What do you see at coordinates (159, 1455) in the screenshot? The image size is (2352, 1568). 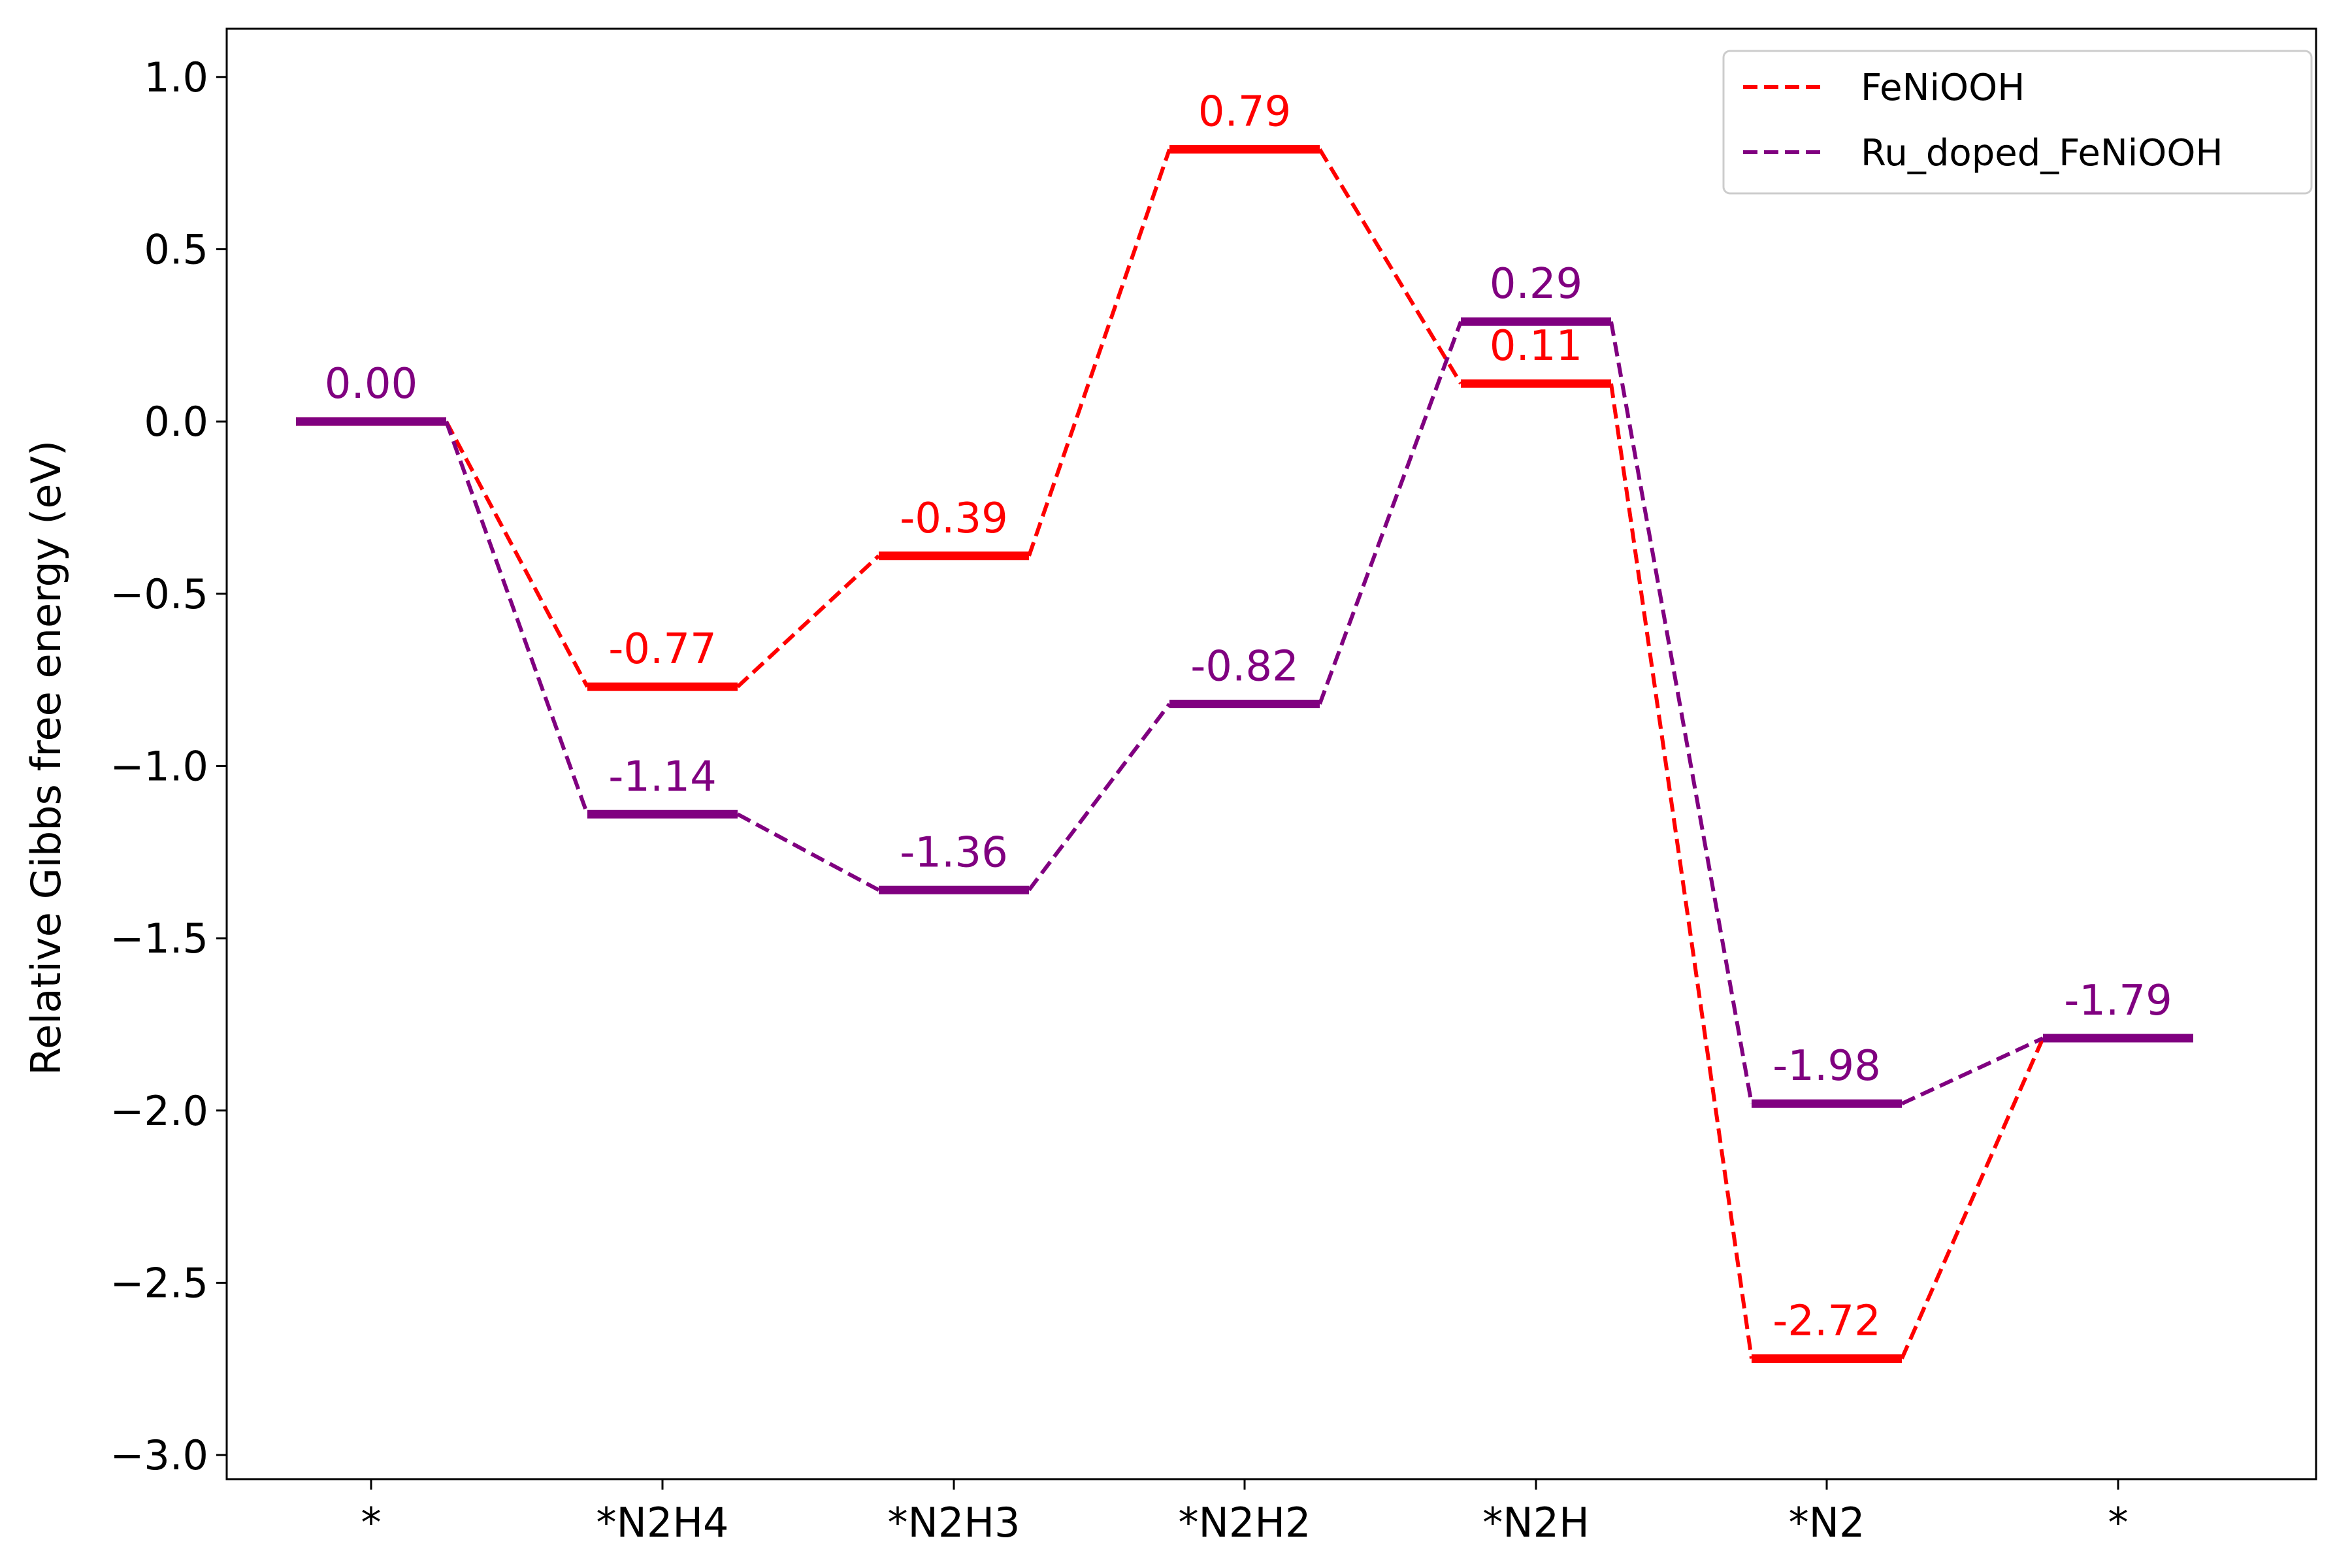 I see `y-tick-label: −3.0` at bounding box center [159, 1455].